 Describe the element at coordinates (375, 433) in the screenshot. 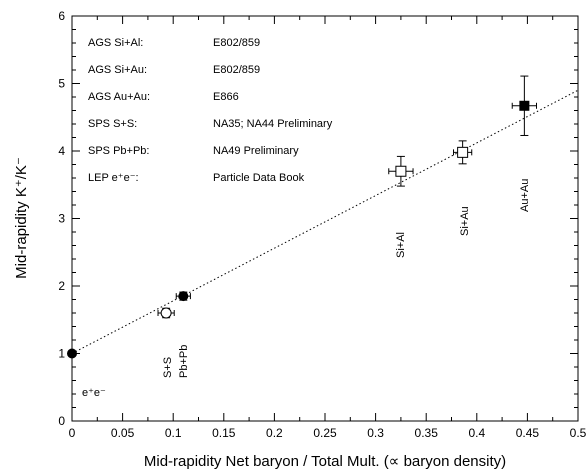

I see `x-tick-label: 0.3` at that location.